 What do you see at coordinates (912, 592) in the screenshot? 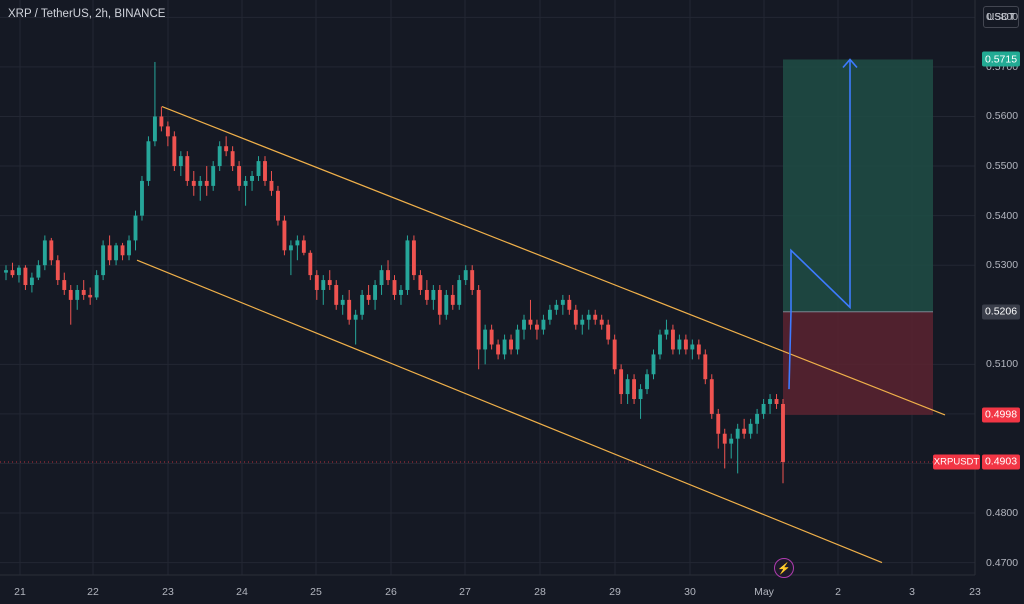
I see `x-tick-label: 3` at bounding box center [912, 592].